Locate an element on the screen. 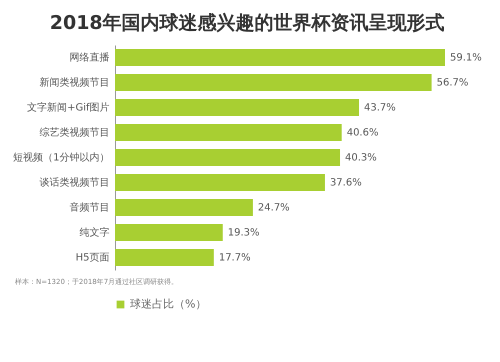  data-label: 59.1% is located at coordinates (466, 58).